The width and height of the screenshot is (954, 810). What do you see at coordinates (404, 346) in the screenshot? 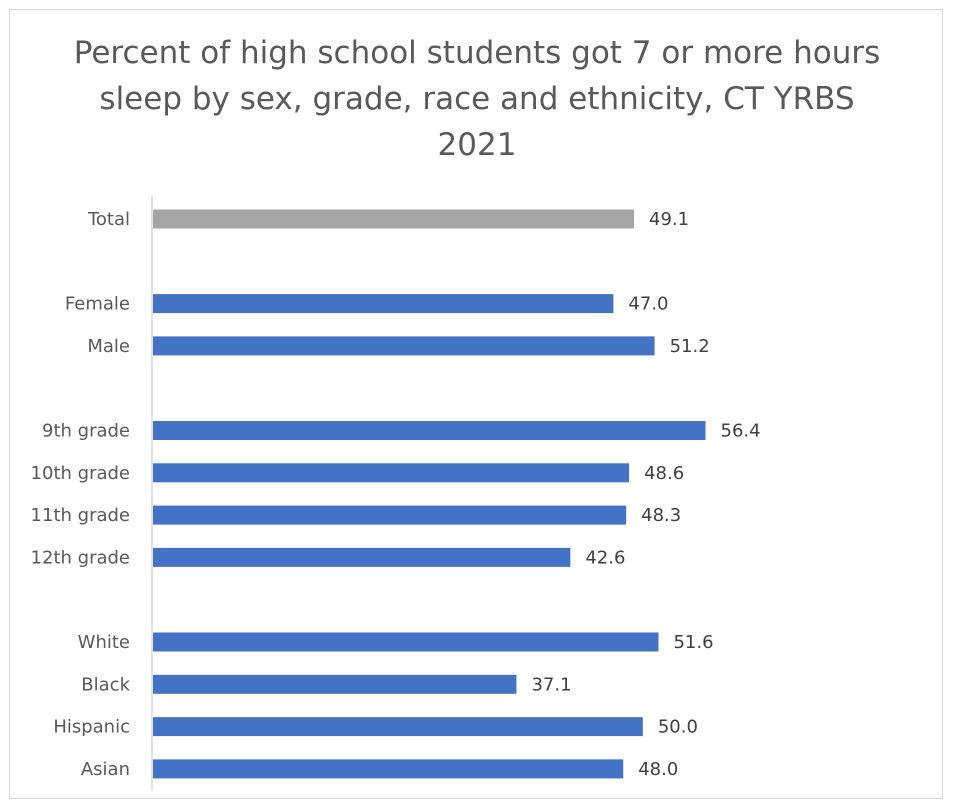
I see `bar-male` at bounding box center [404, 346].